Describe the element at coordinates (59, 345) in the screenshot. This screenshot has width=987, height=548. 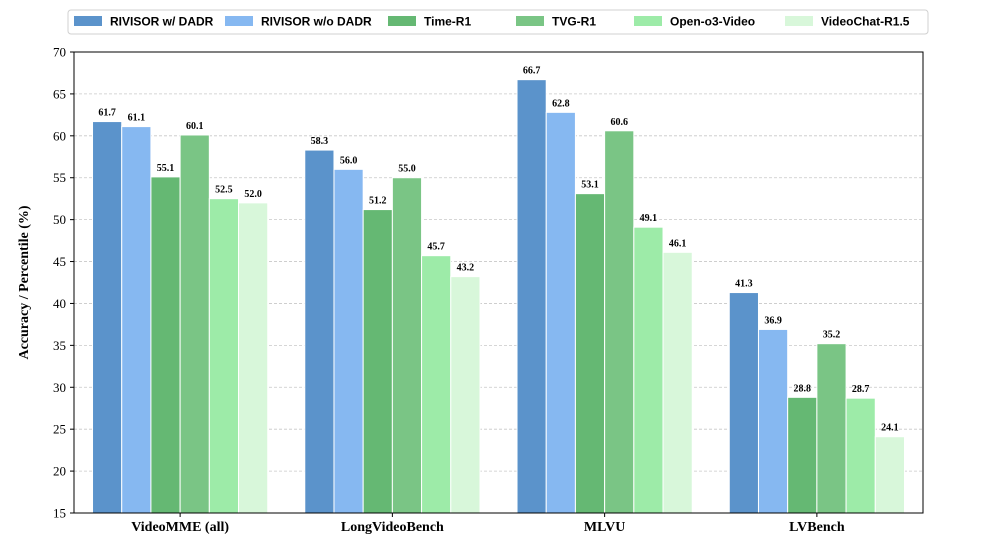
I see `y-tick-label: 35` at that location.